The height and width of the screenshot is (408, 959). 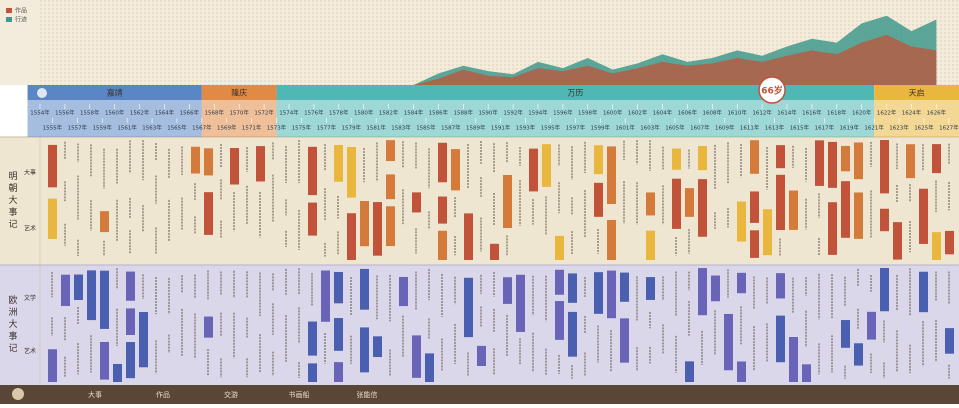 What do you see at coordinates (115, 93) in the screenshot?
I see `reign-name: 嘉靖` at bounding box center [115, 93].